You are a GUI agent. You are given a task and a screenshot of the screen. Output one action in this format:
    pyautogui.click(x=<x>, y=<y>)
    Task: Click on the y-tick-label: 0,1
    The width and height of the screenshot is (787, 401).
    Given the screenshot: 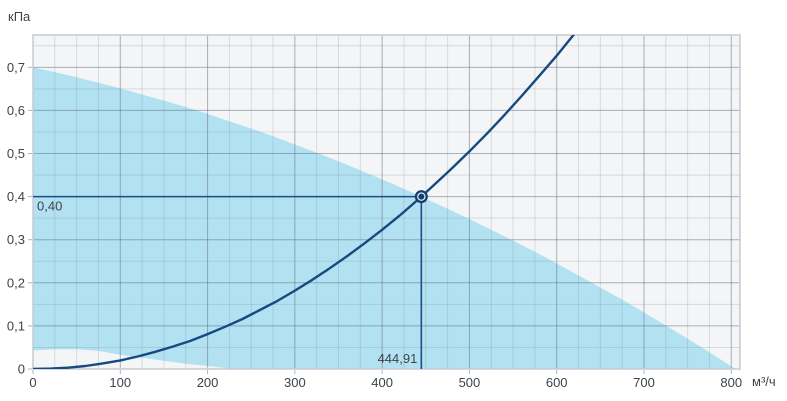 What is the action you would take?
    pyautogui.click(x=16, y=325)
    